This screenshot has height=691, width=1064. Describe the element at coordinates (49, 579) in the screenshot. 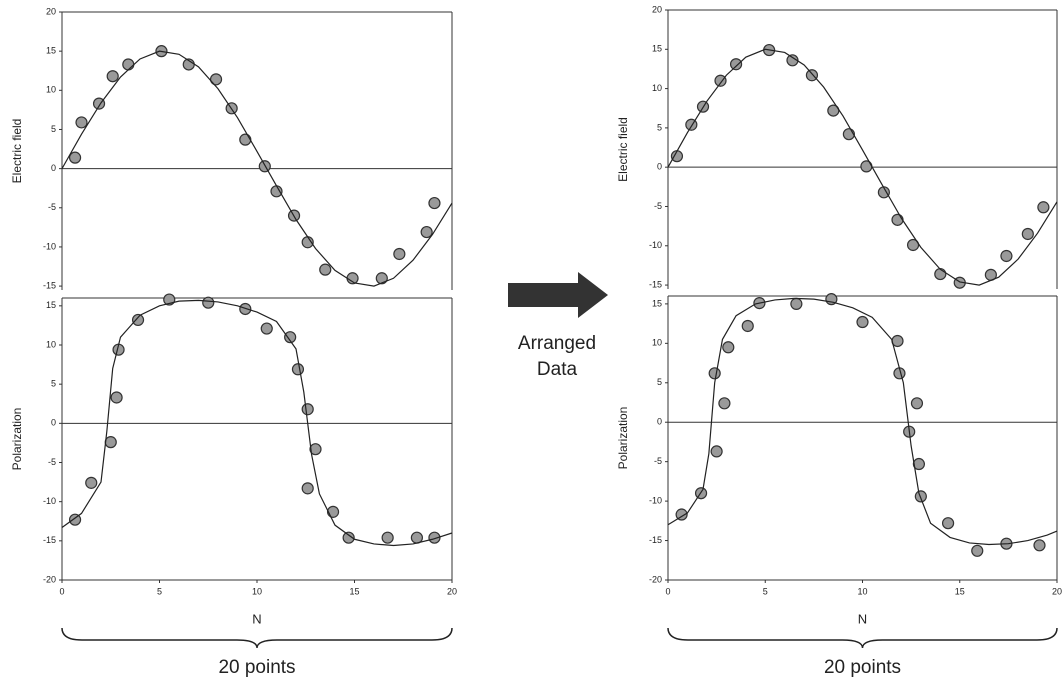

I see `y-tick-label: -20` at that location.